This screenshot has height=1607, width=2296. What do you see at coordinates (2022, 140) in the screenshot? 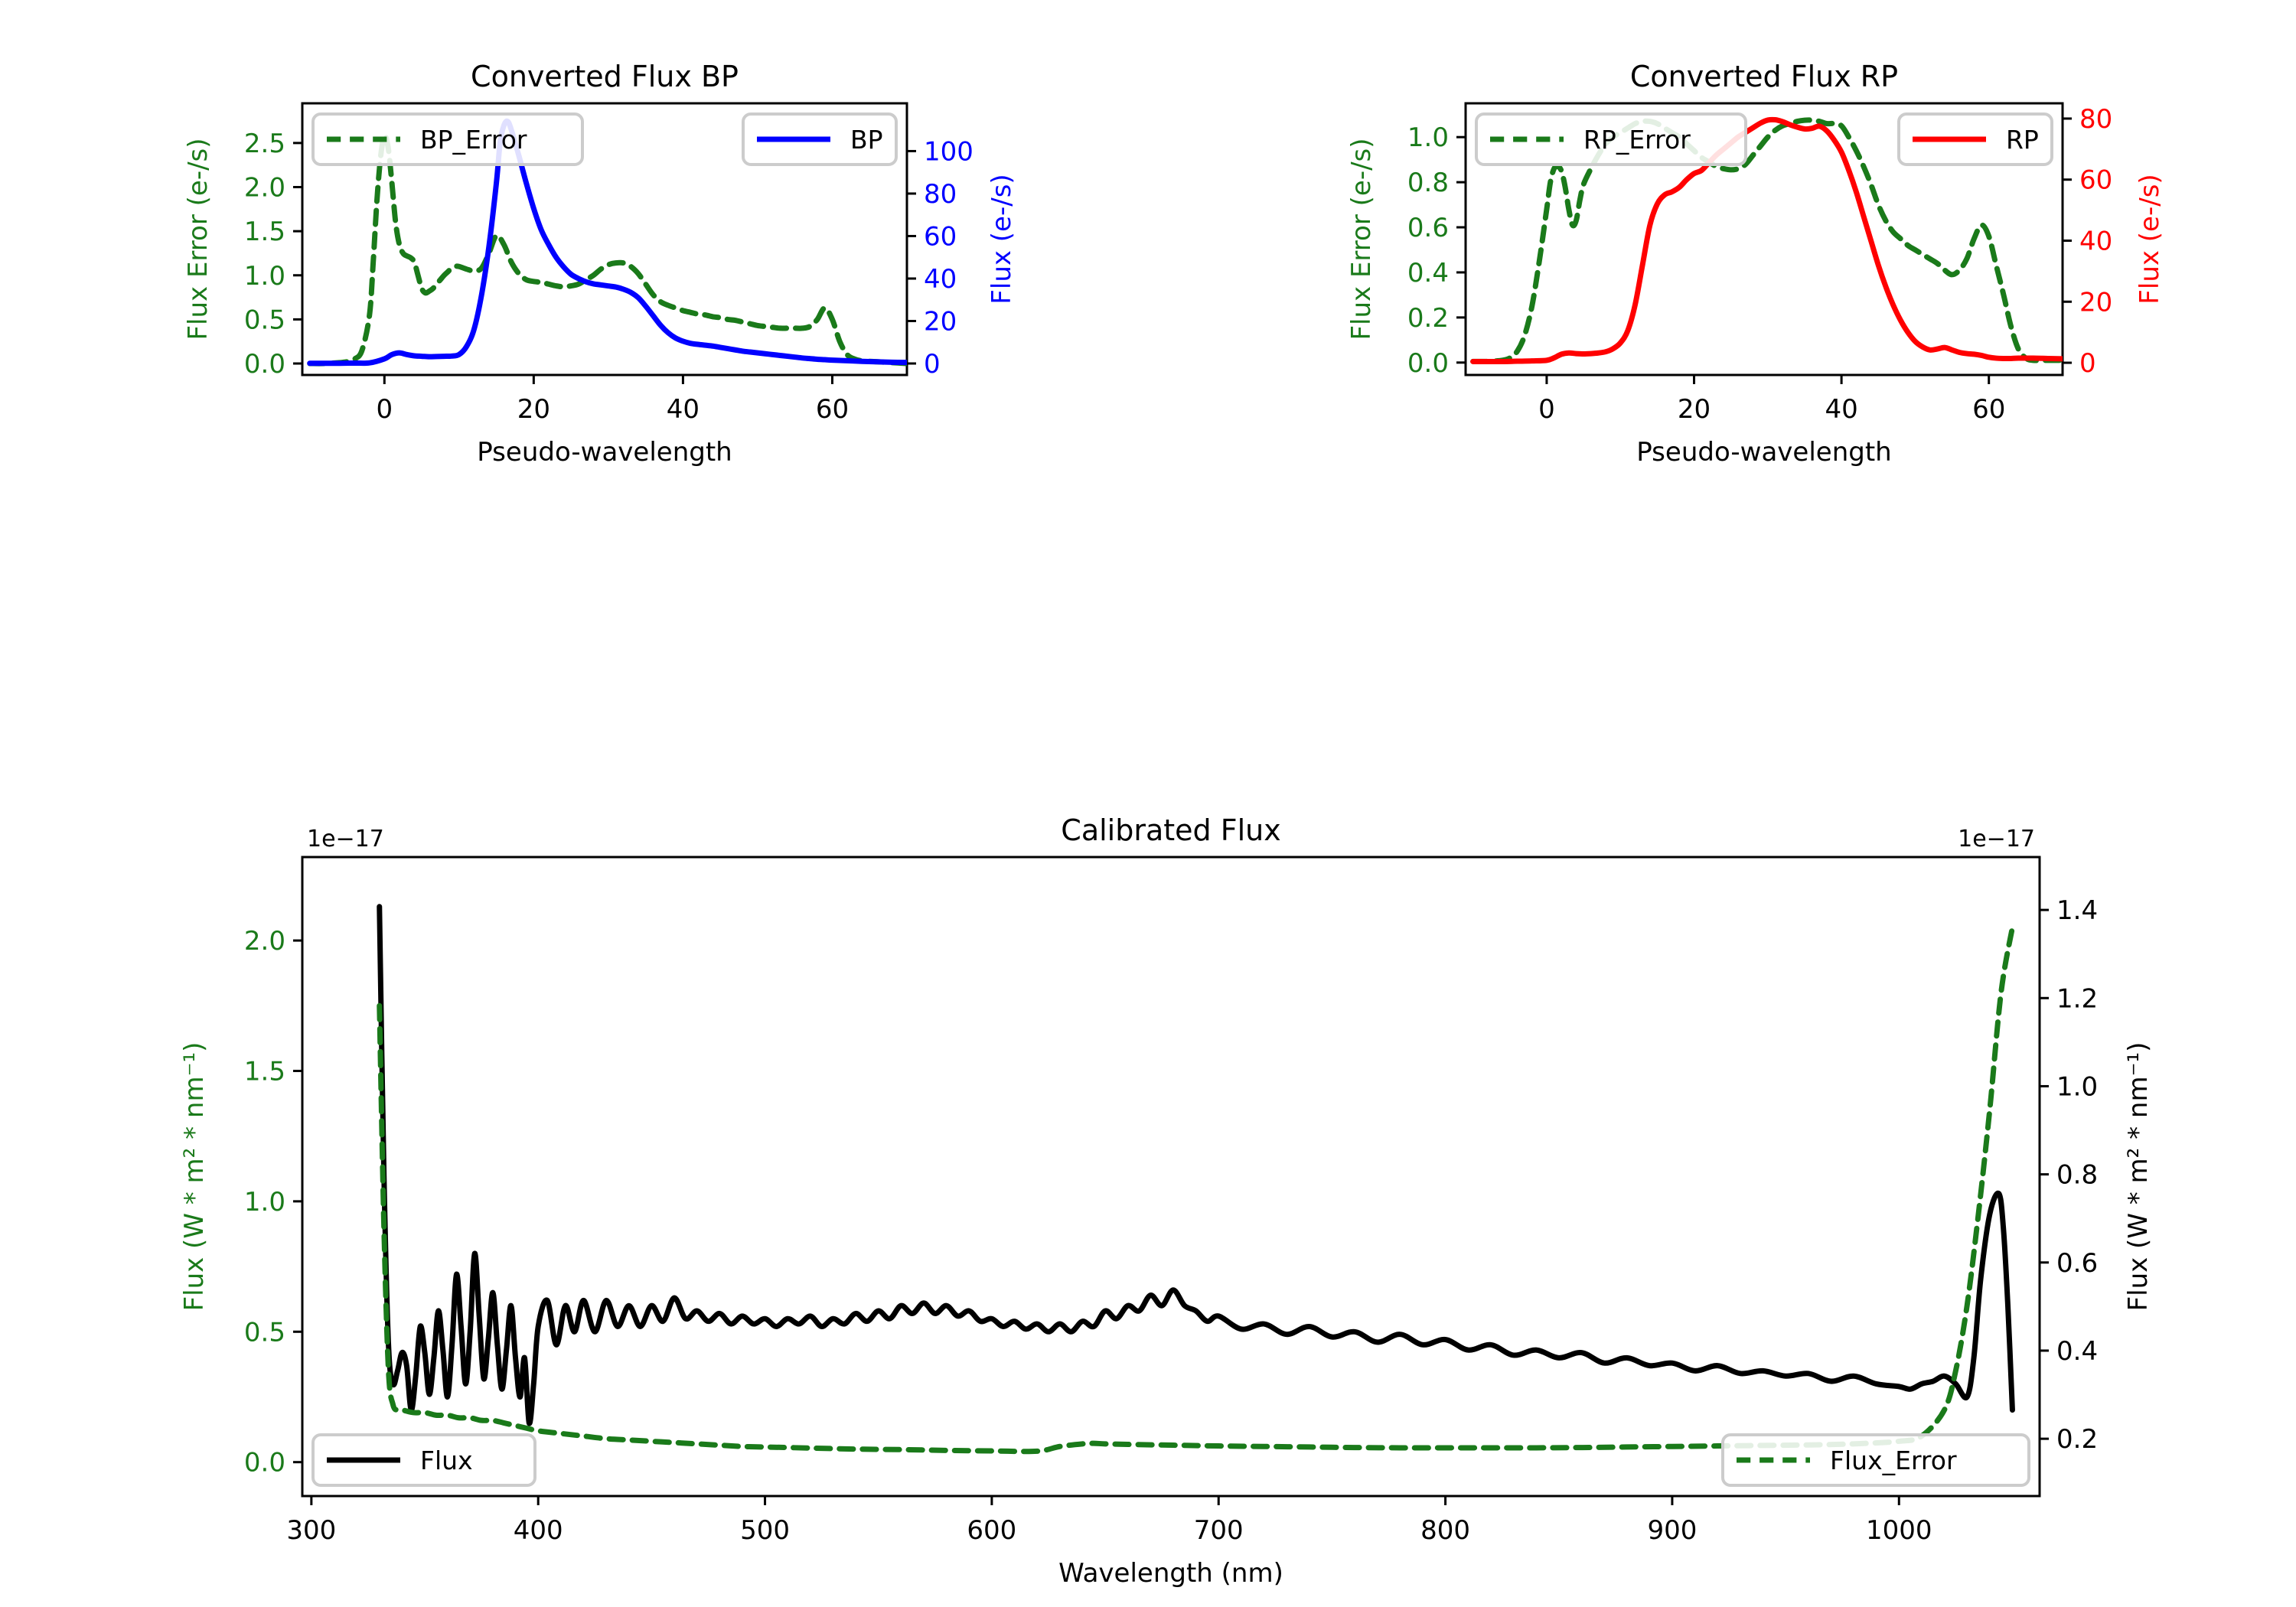
I see `legend-label: RP` at bounding box center [2022, 140].